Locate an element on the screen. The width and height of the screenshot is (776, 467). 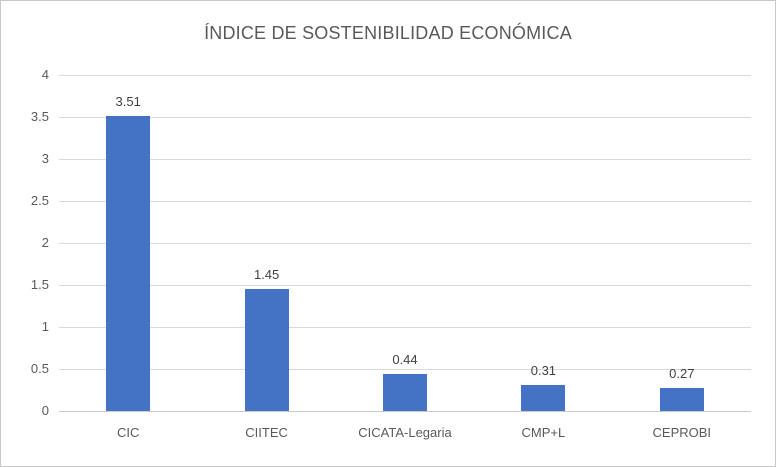
y-tick-label: 0.5 is located at coordinates (39, 368).